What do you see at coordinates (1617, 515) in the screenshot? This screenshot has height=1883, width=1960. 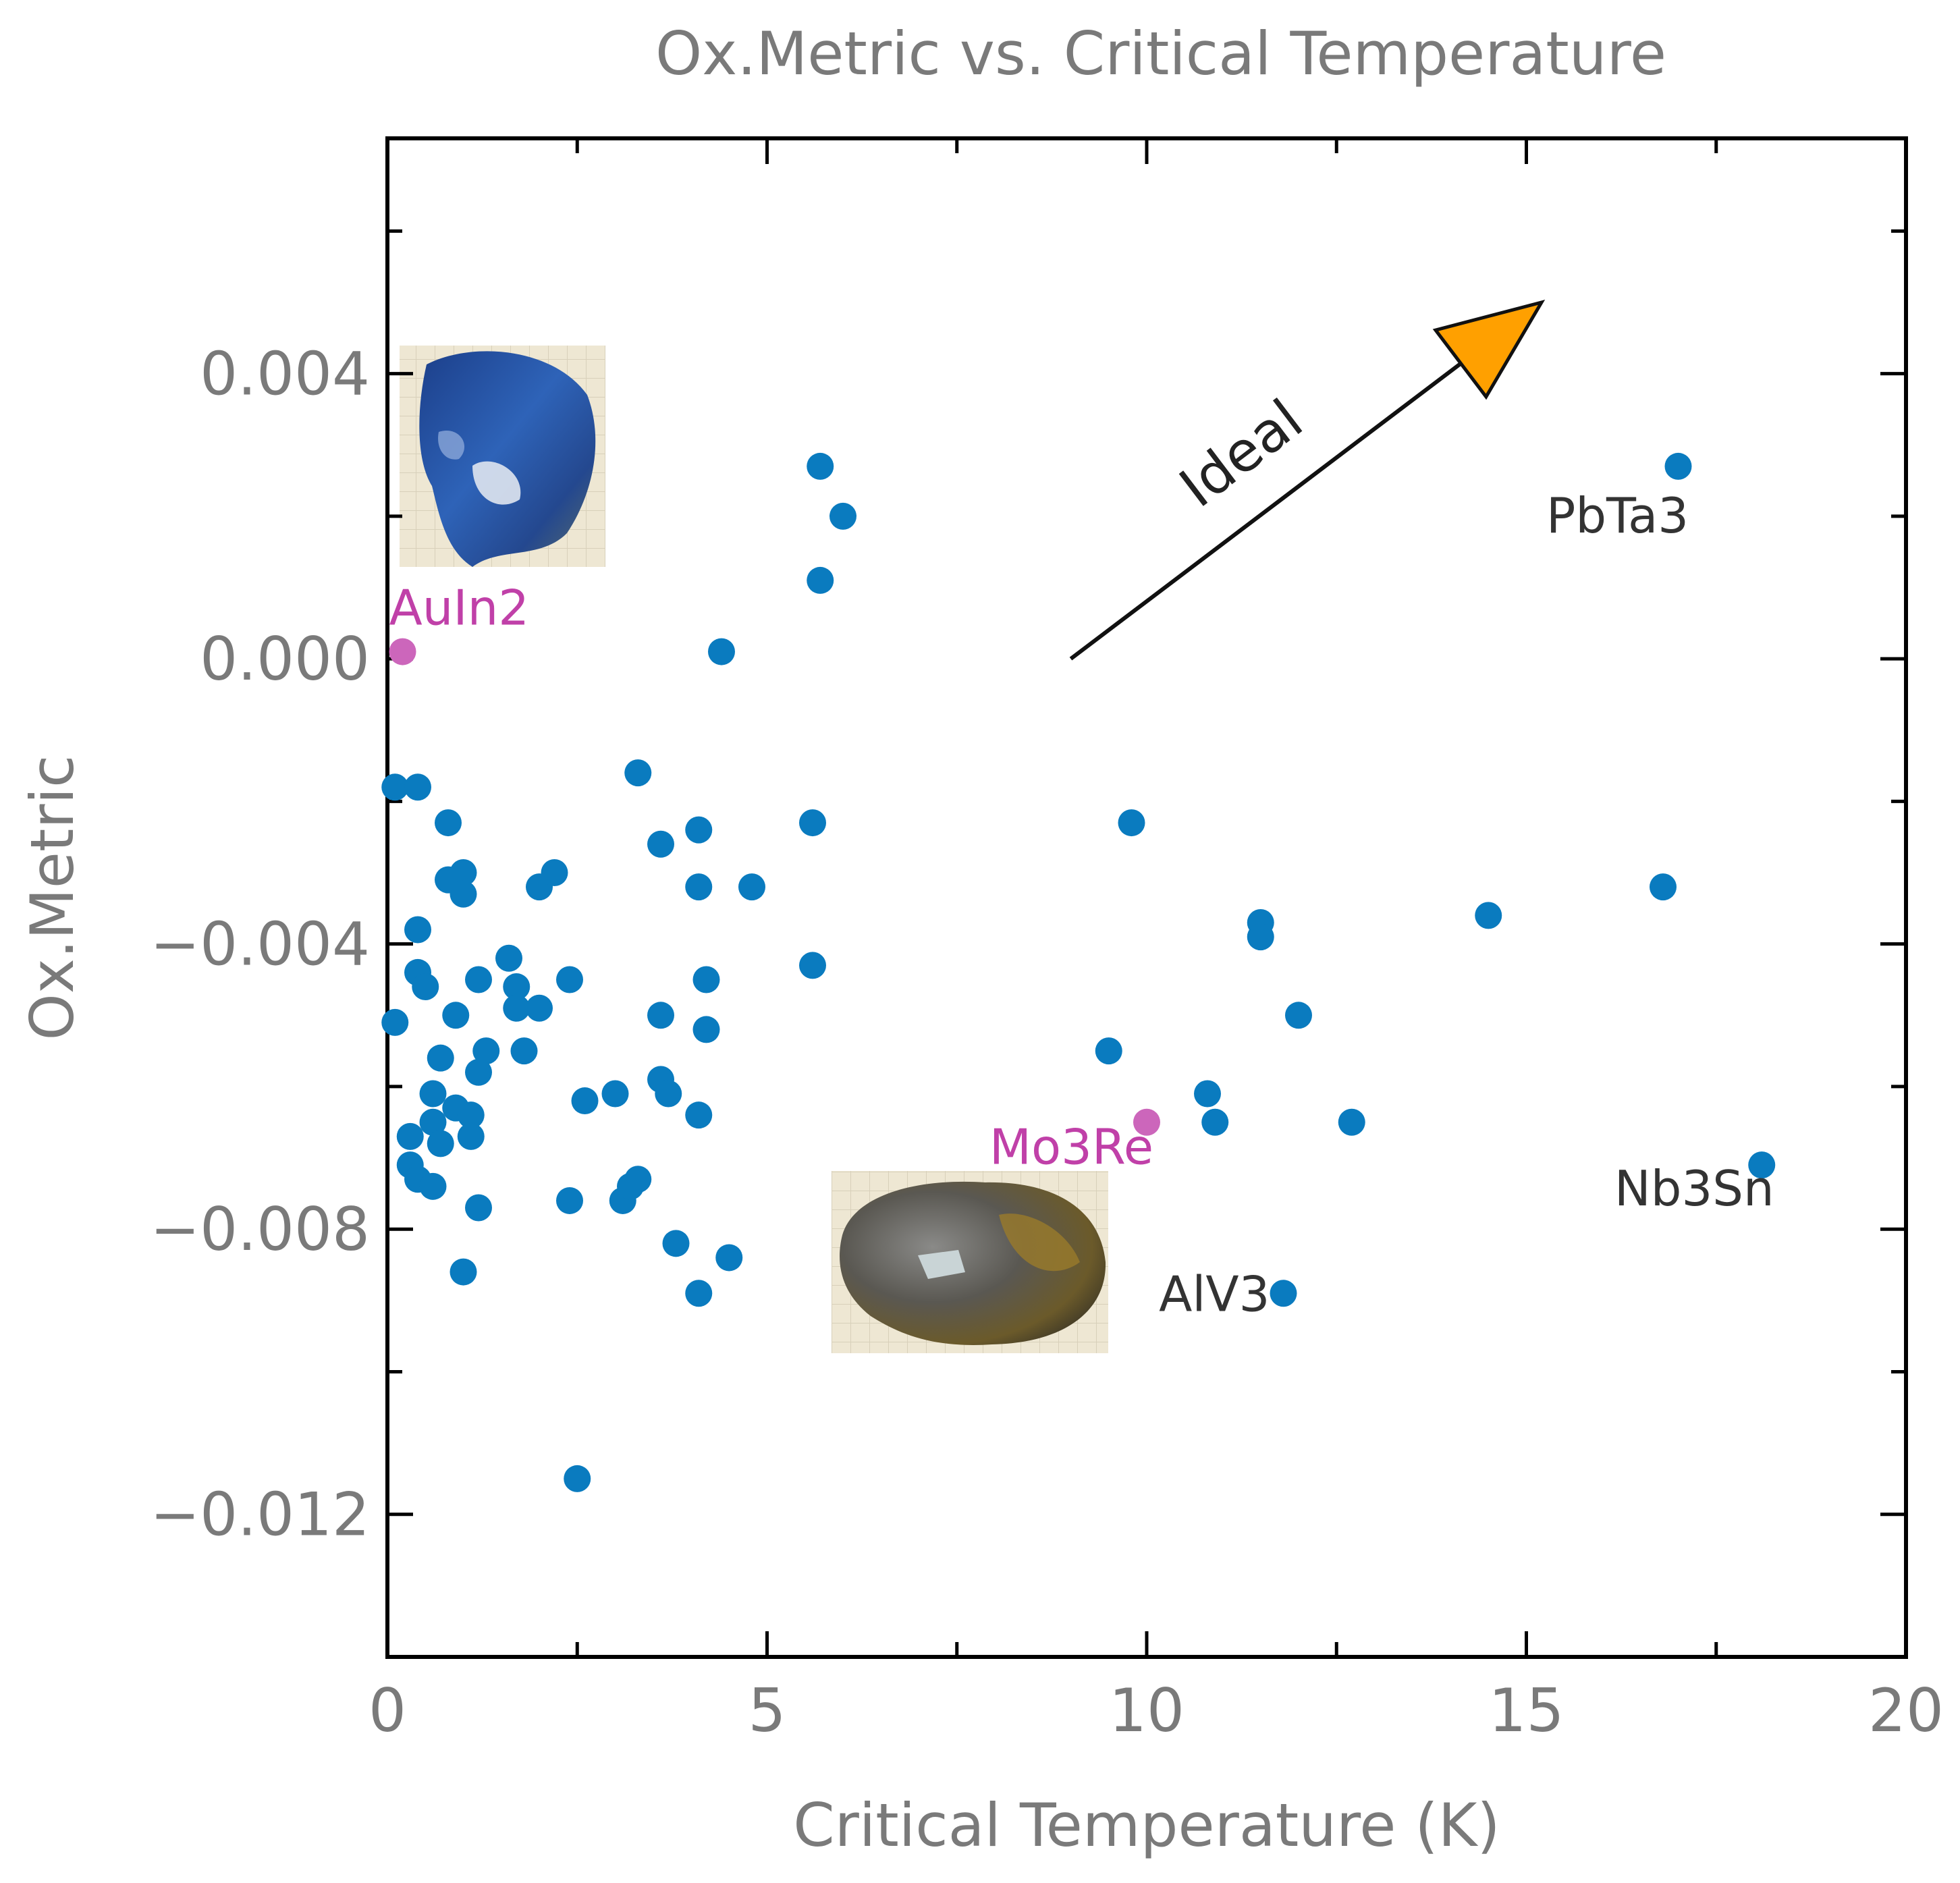 I see `point-label: PbTa3` at bounding box center [1617, 515].